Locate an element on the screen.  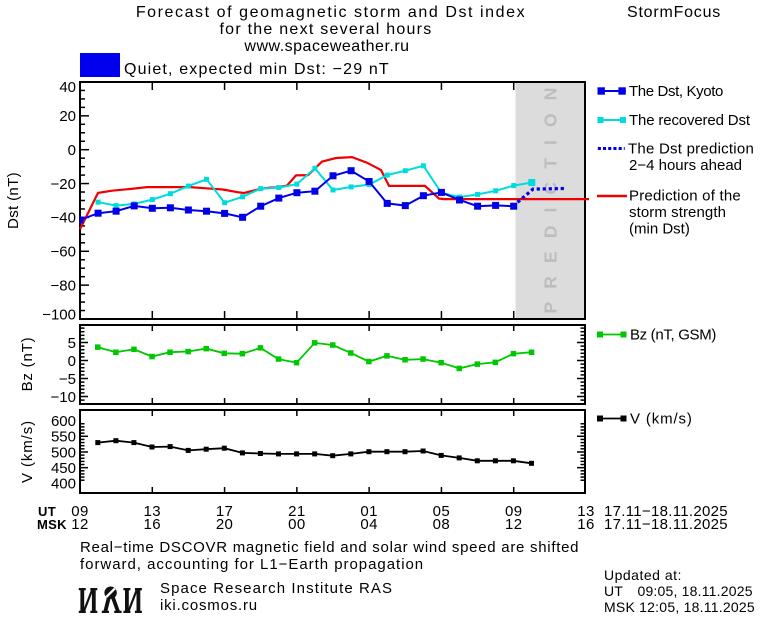
svg-text: MSK is located at coordinates (52, 524).